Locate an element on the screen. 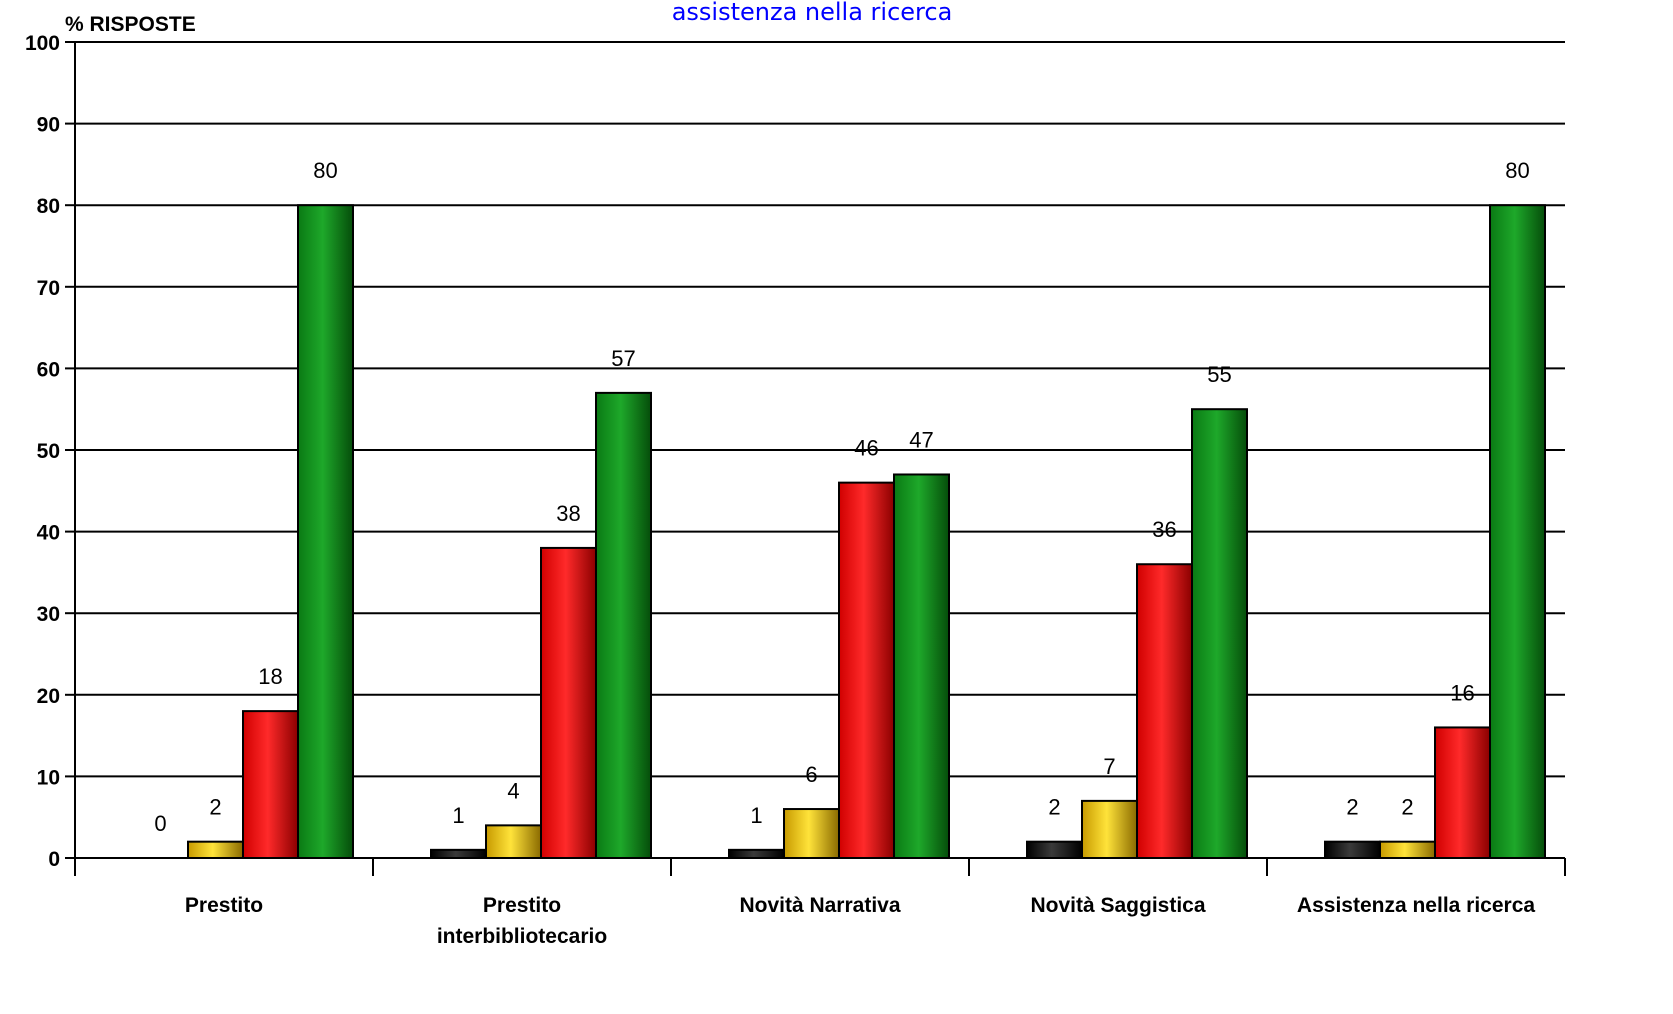  y-tick-label: 0 is located at coordinates (54, 859).